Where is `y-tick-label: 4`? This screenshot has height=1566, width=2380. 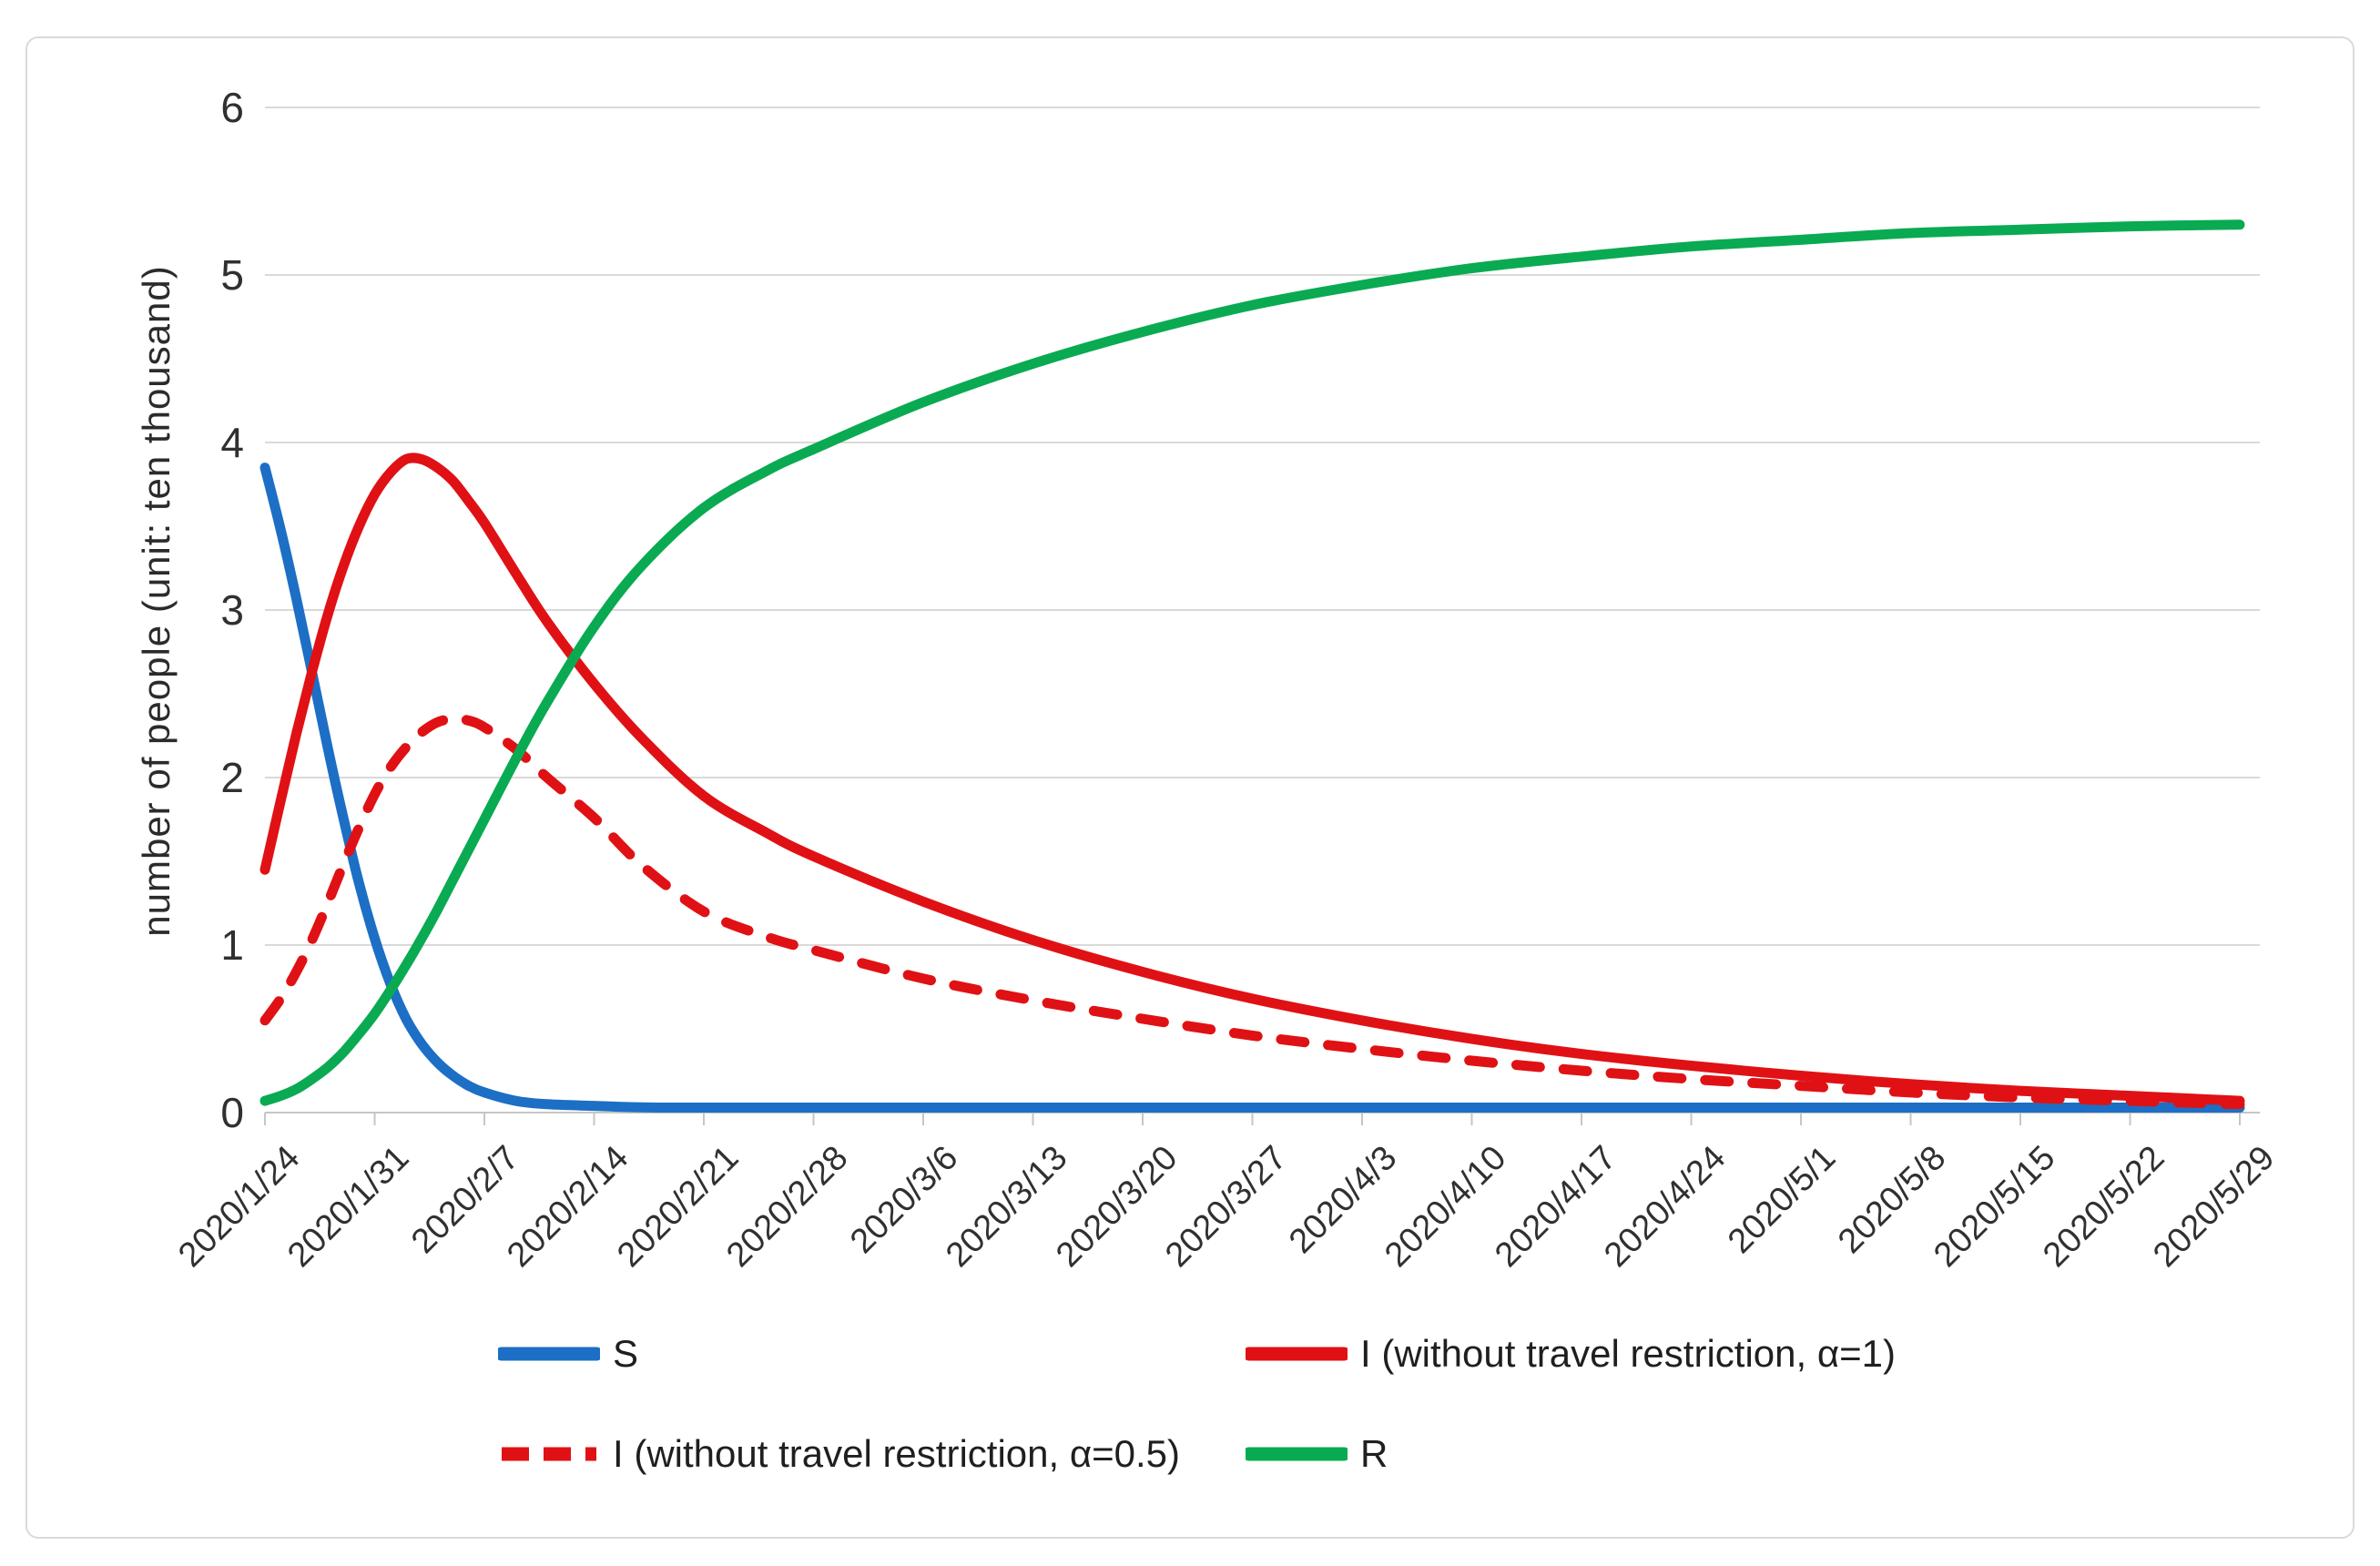
y-tick-label: 4 is located at coordinates (232, 442).